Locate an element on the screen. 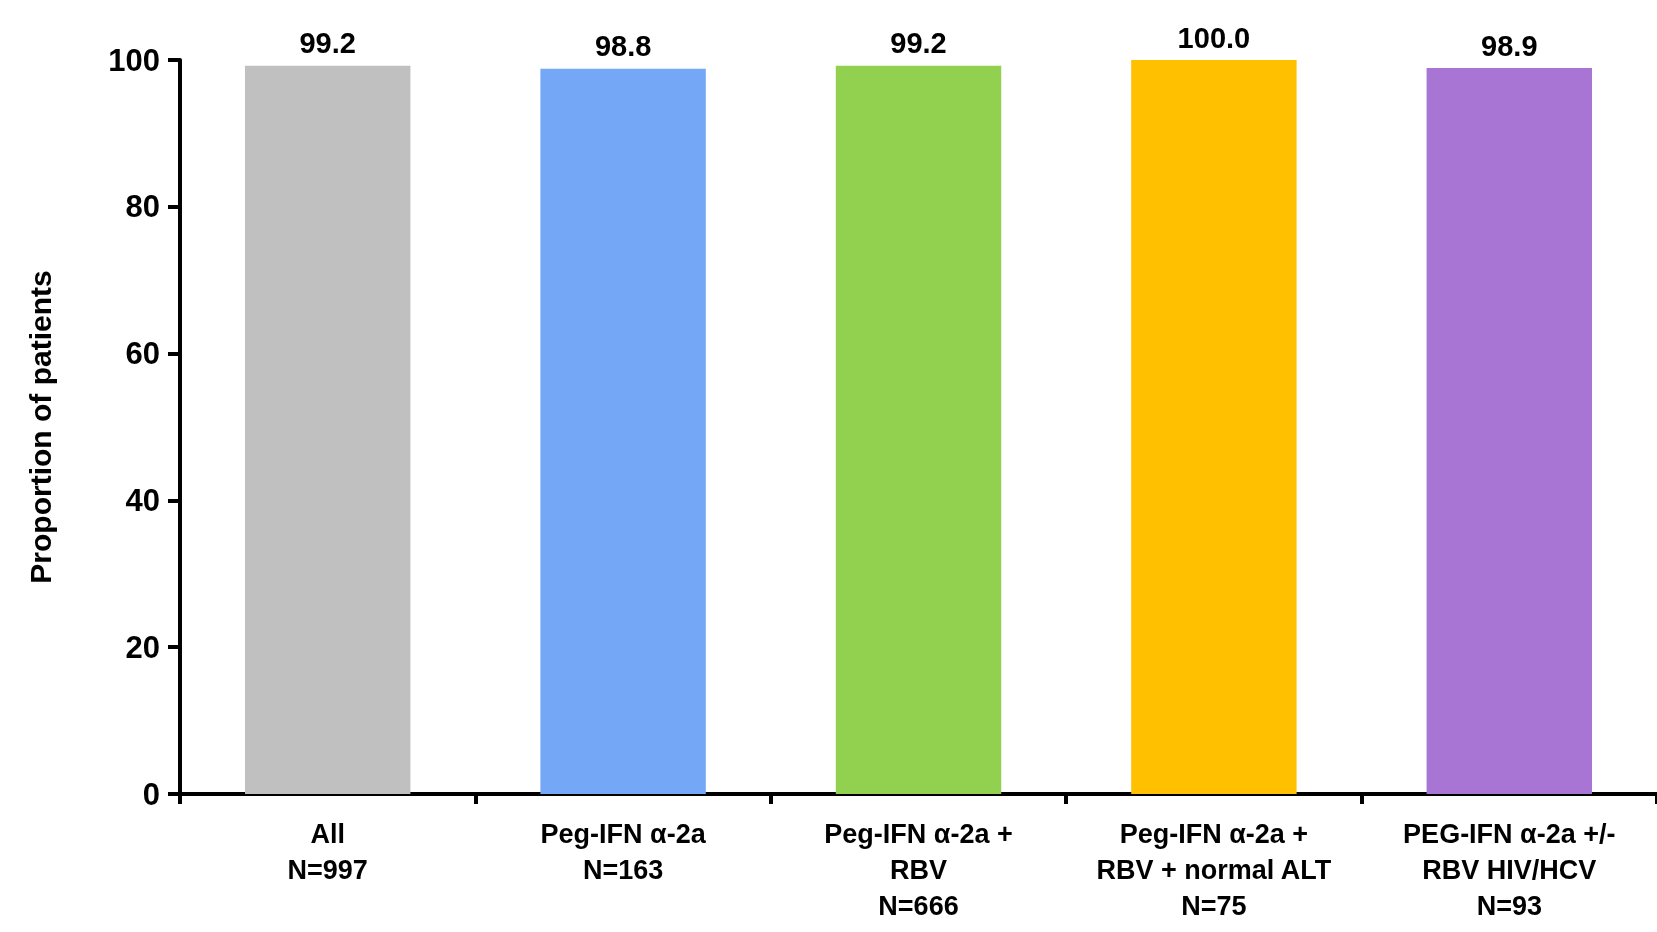 This screenshot has height=932, width=1657. y-tick-label: 100 is located at coordinates (134, 60).